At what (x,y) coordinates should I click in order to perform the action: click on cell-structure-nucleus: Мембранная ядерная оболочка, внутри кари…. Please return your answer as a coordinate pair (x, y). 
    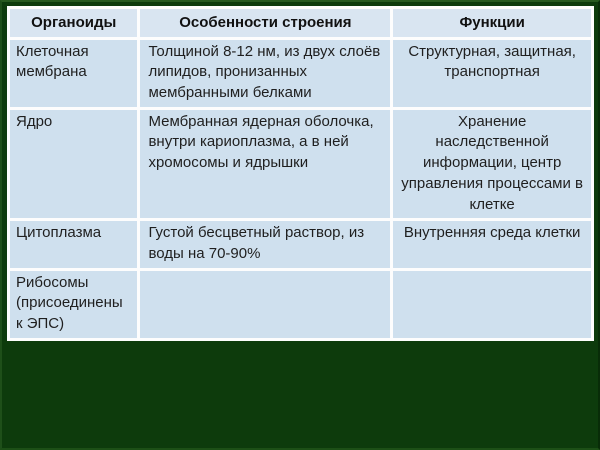
    Looking at the image, I should click on (265, 164).